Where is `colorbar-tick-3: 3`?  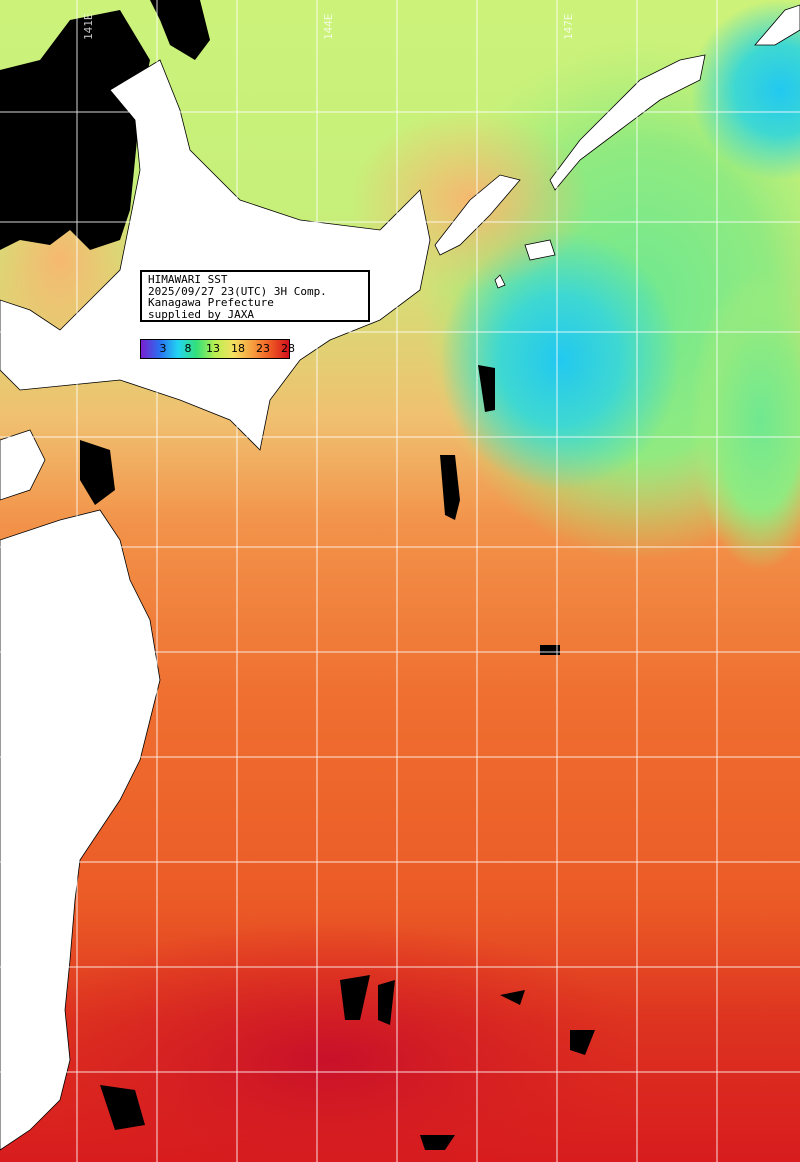 colorbar-tick-3: 3 is located at coordinates (163, 348).